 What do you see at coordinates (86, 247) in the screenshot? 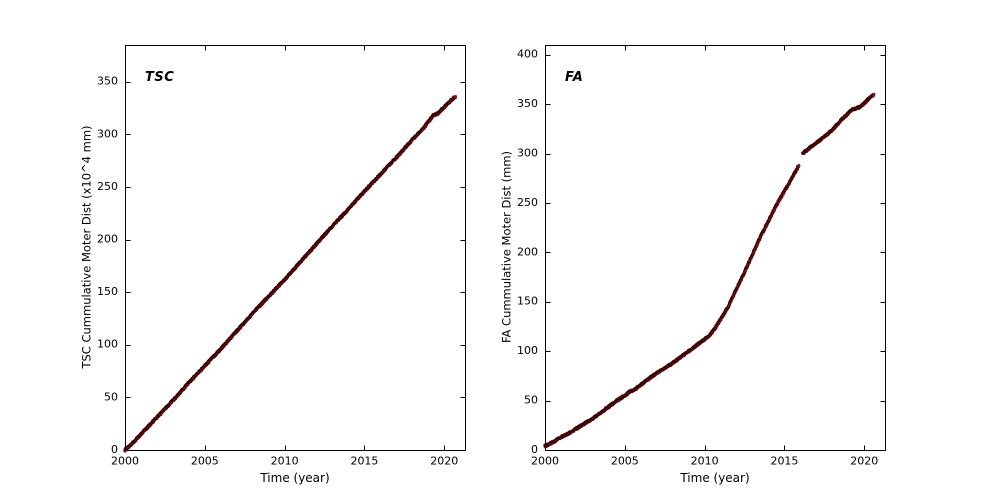
I see `tsc-y-axis-label: TSC Cummulative Moter Dist (x10^4 mm)` at bounding box center [86, 247].